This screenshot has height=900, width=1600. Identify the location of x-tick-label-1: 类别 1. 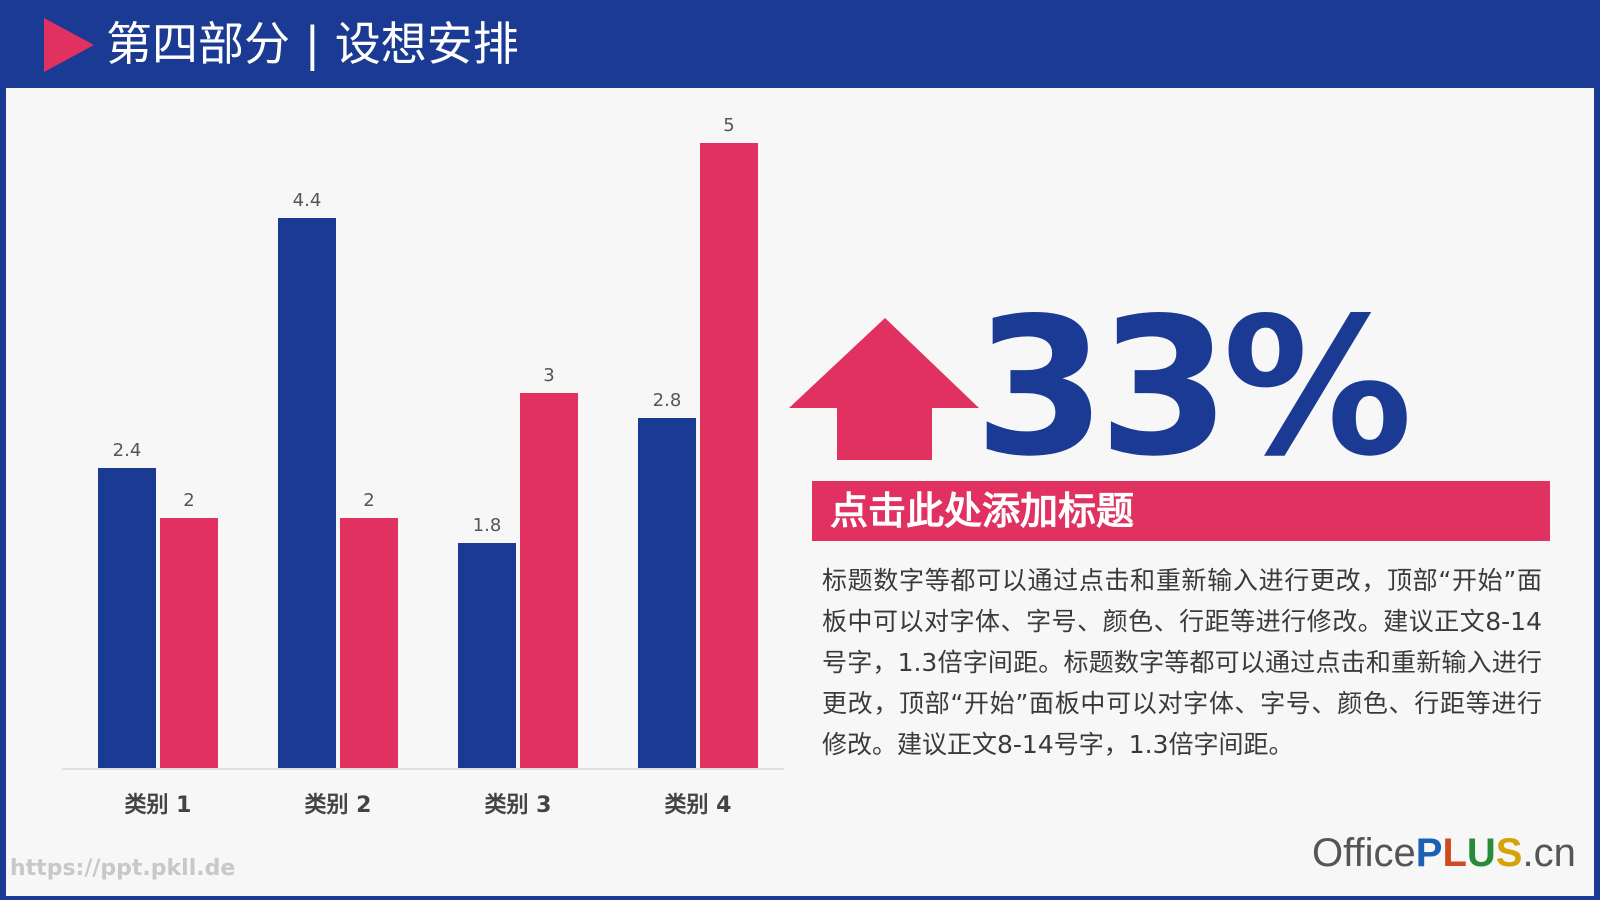
(158, 805).